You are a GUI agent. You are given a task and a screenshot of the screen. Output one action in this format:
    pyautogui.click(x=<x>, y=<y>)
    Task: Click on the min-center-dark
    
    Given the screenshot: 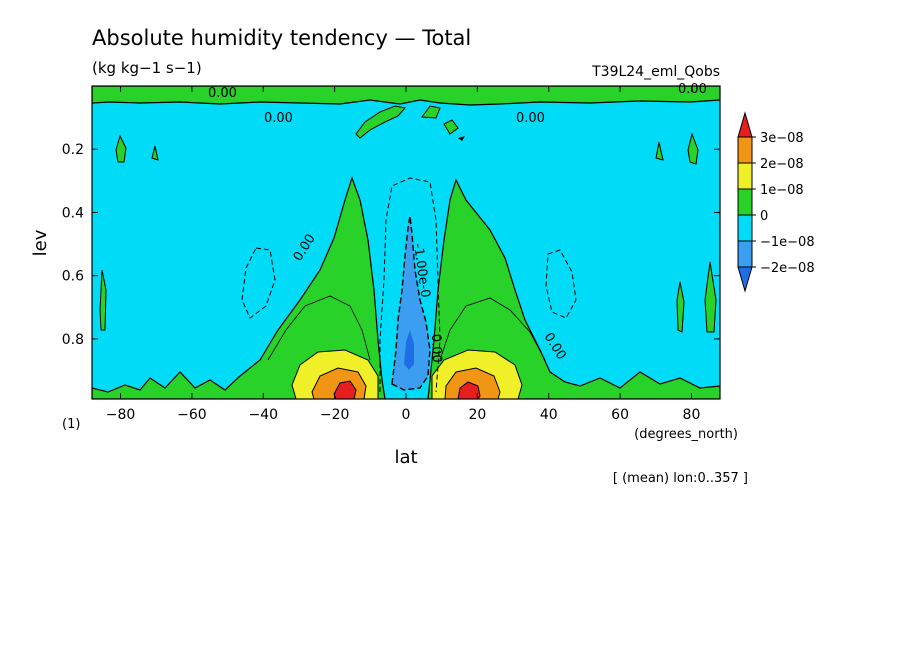 What is the action you would take?
    pyautogui.click(x=409, y=350)
    